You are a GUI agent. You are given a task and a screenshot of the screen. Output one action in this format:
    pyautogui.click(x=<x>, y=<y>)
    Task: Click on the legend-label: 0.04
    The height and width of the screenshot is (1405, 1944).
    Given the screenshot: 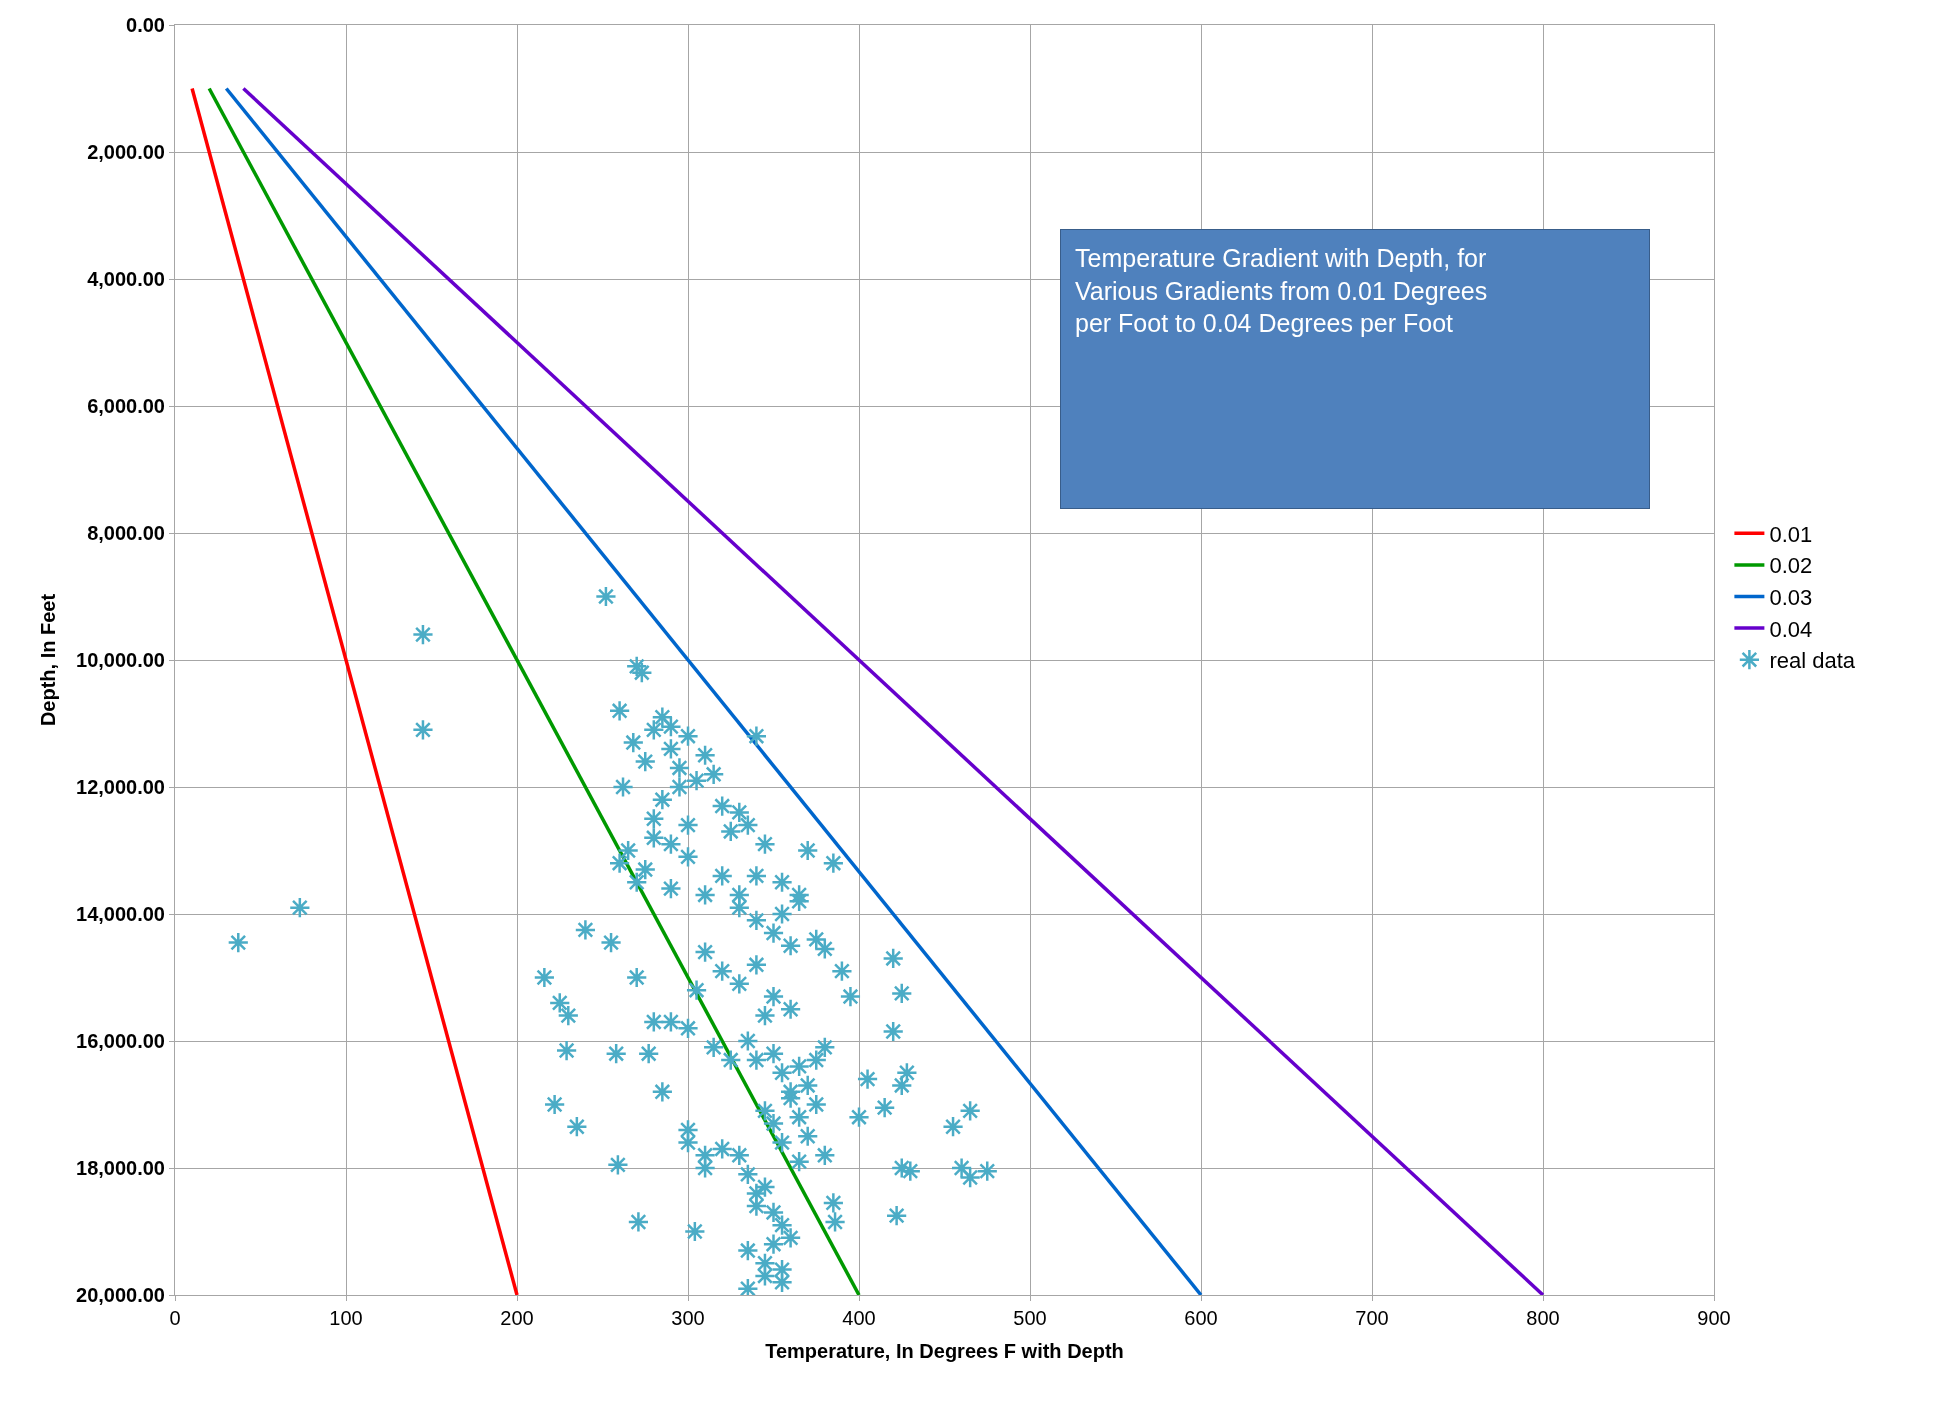 What is the action you would take?
    pyautogui.click(x=1791, y=629)
    